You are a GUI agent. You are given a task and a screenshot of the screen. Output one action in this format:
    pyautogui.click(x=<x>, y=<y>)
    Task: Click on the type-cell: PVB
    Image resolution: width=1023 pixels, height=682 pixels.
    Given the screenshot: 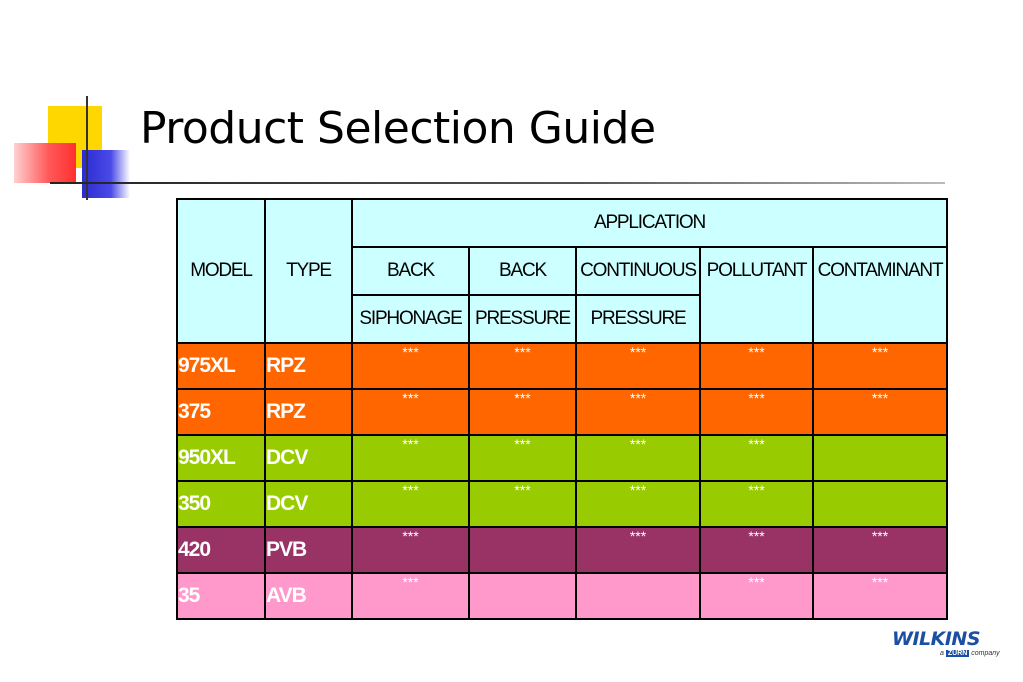 What is the action you would take?
    pyautogui.click(x=308, y=550)
    